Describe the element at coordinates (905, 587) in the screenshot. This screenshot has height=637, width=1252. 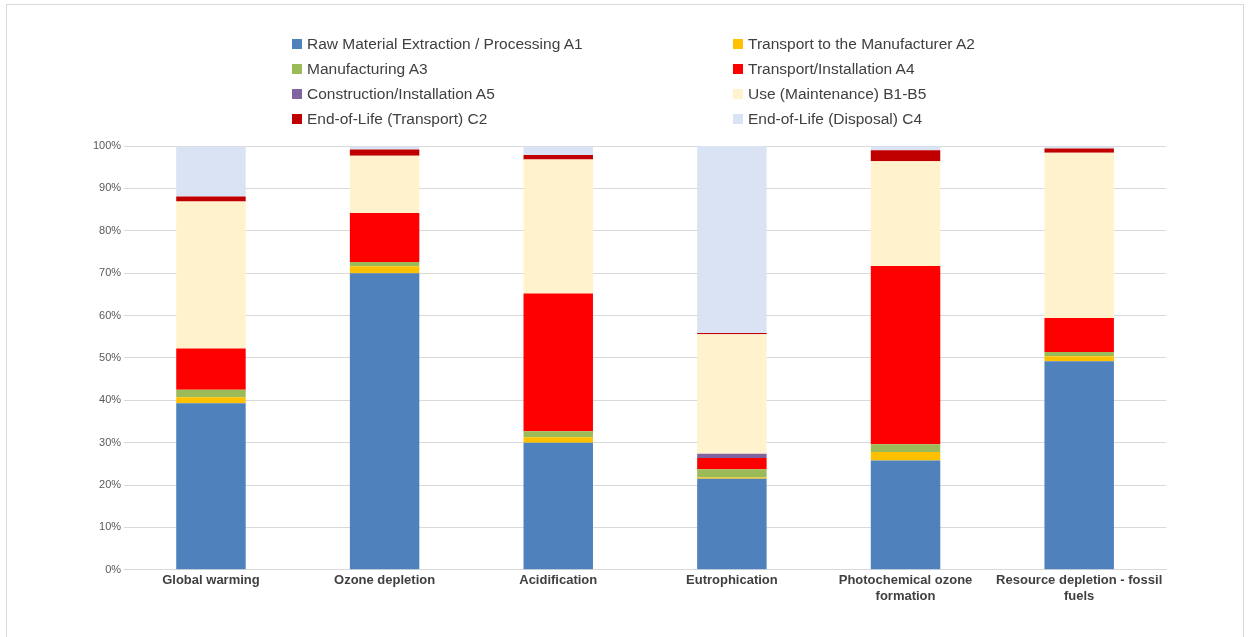
I see `x-tick-label: Photochemical ozone formation` at that location.